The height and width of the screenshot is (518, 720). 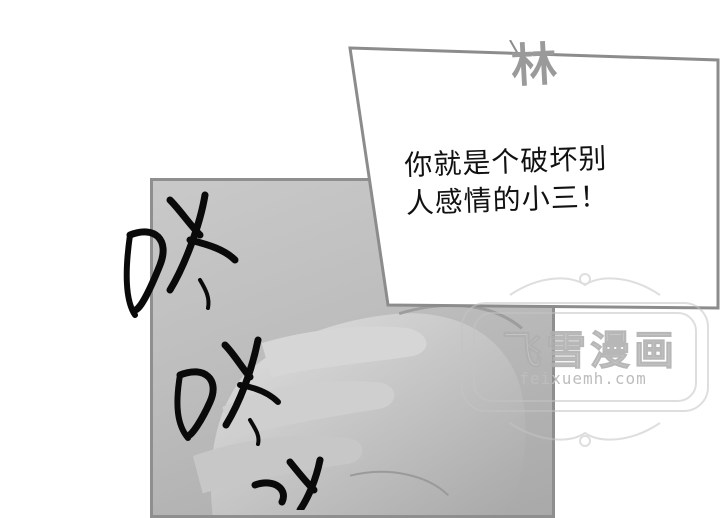 What do you see at coordinates (583, 378) in the screenshot?
I see `watermark-url: feixuemh.com` at bounding box center [583, 378].